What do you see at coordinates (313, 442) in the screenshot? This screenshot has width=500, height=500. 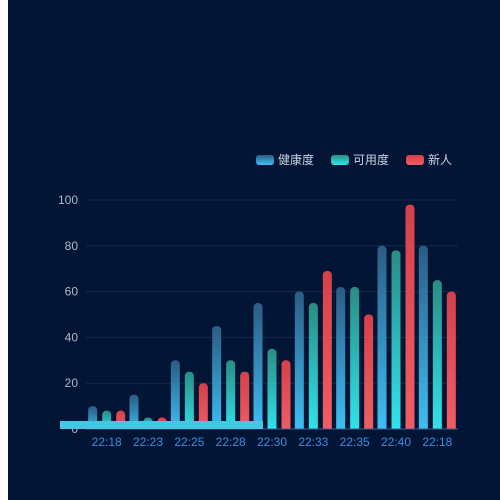 I see `x-tick-label: 22:33` at bounding box center [313, 442].